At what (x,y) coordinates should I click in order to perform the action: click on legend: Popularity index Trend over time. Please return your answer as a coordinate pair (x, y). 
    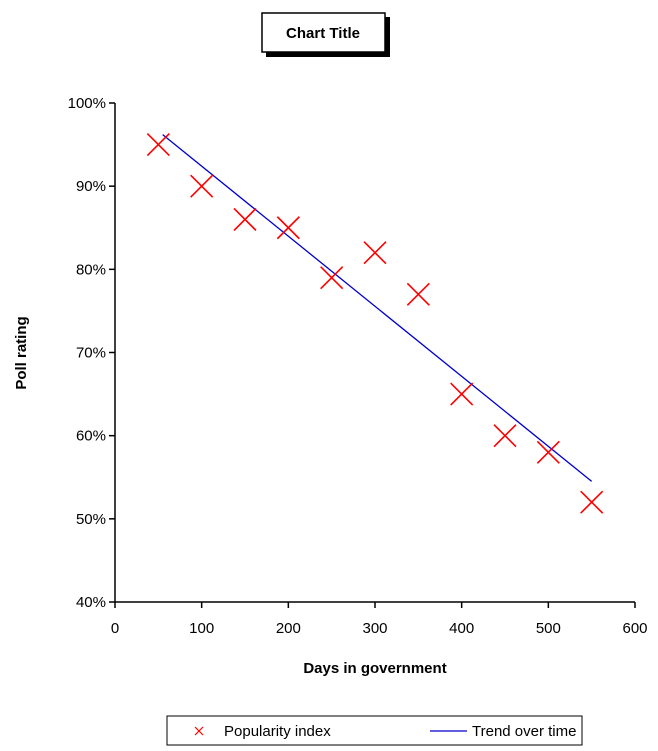
    Looking at the image, I should click on (374, 730).